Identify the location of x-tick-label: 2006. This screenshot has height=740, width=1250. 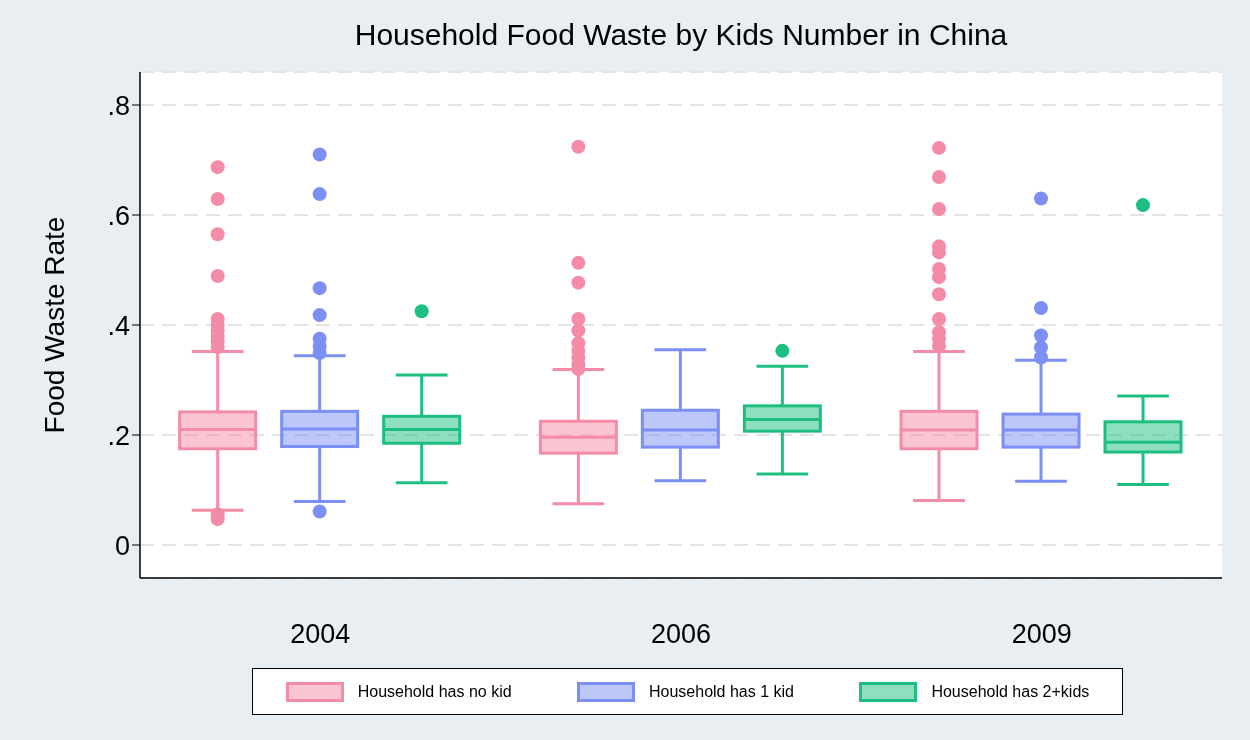
(681, 634).